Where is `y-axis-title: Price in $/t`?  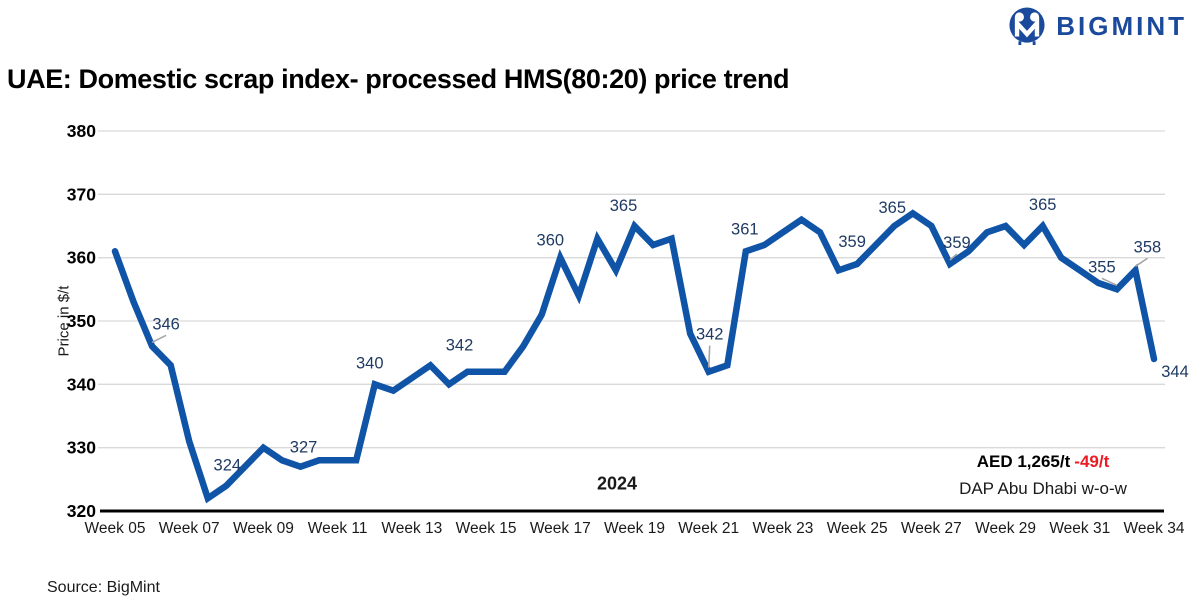
y-axis-title: Price in $/t is located at coordinates (64, 321).